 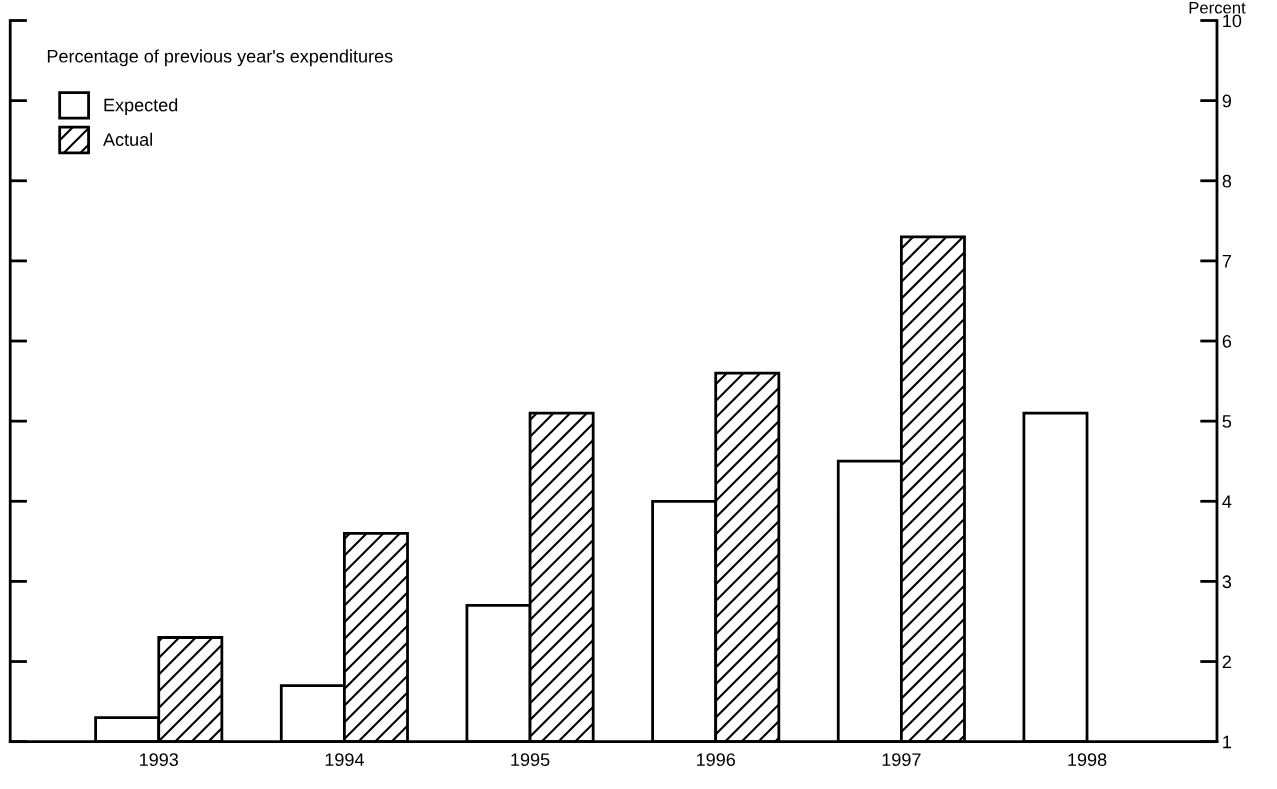 I want to click on legend-label: Expected, so click(x=141, y=106).